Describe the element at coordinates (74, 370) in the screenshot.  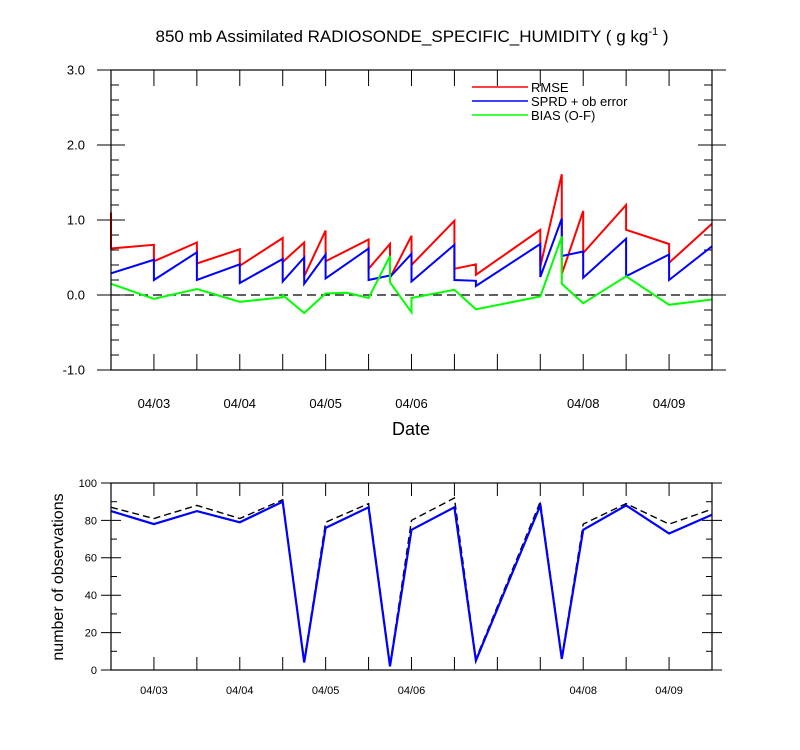
I see `y-tick-label: -1.0` at that location.